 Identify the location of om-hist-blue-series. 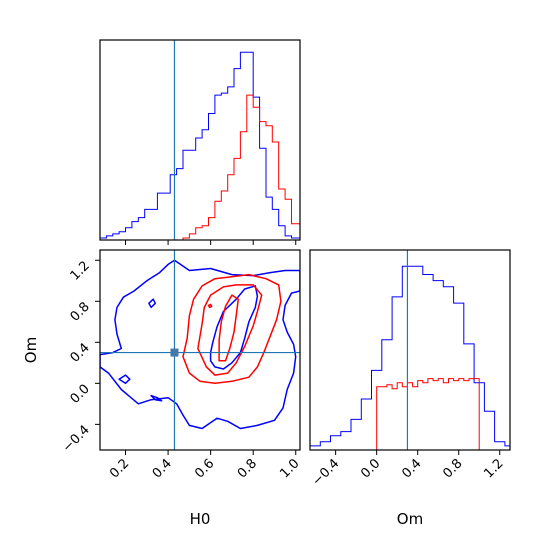
(410, 357).